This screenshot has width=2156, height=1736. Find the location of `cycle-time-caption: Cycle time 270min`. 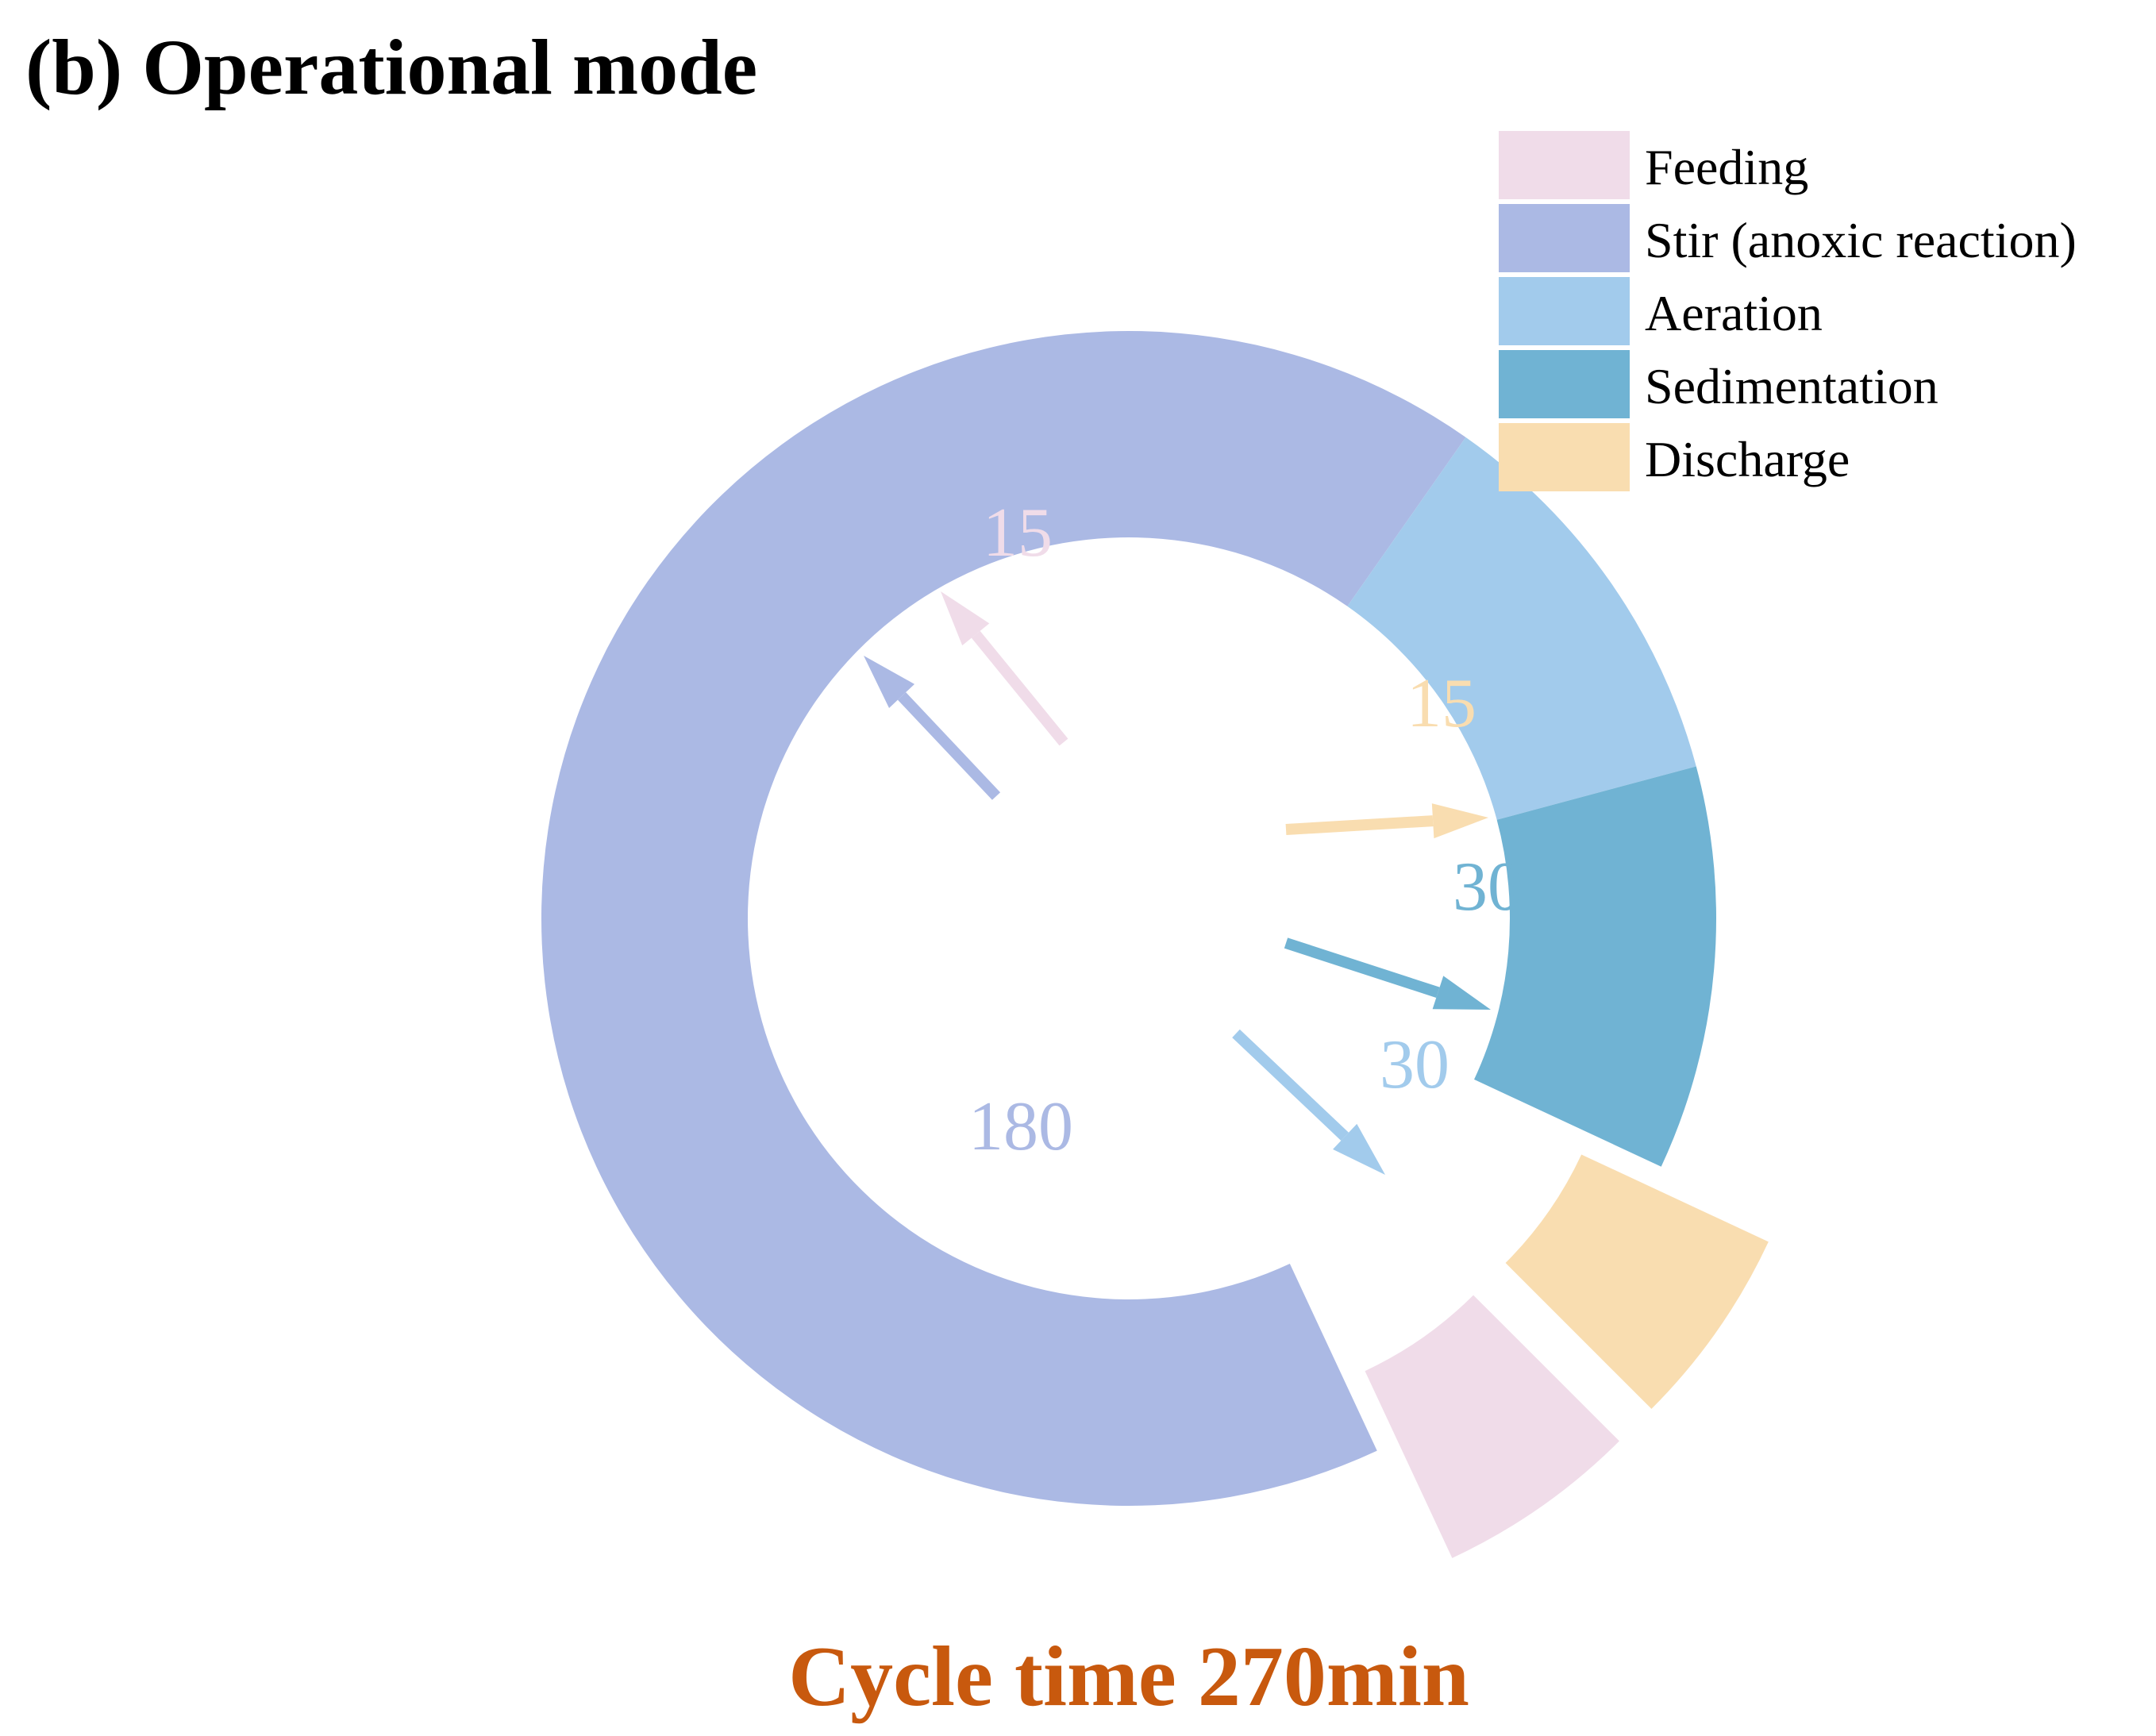

cycle-time-caption: Cycle time 270min is located at coordinates (1128, 1677).